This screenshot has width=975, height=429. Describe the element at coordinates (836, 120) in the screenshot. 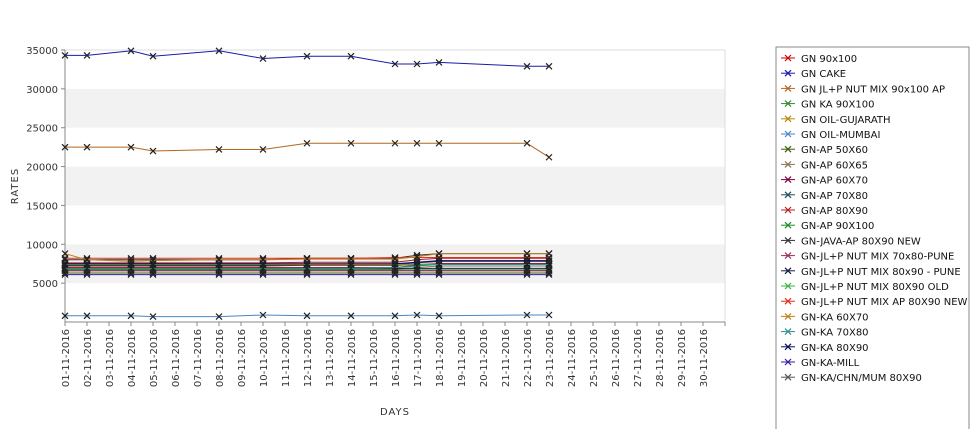

I see `legend-item: GN OIL-GUJARATH` at that location.